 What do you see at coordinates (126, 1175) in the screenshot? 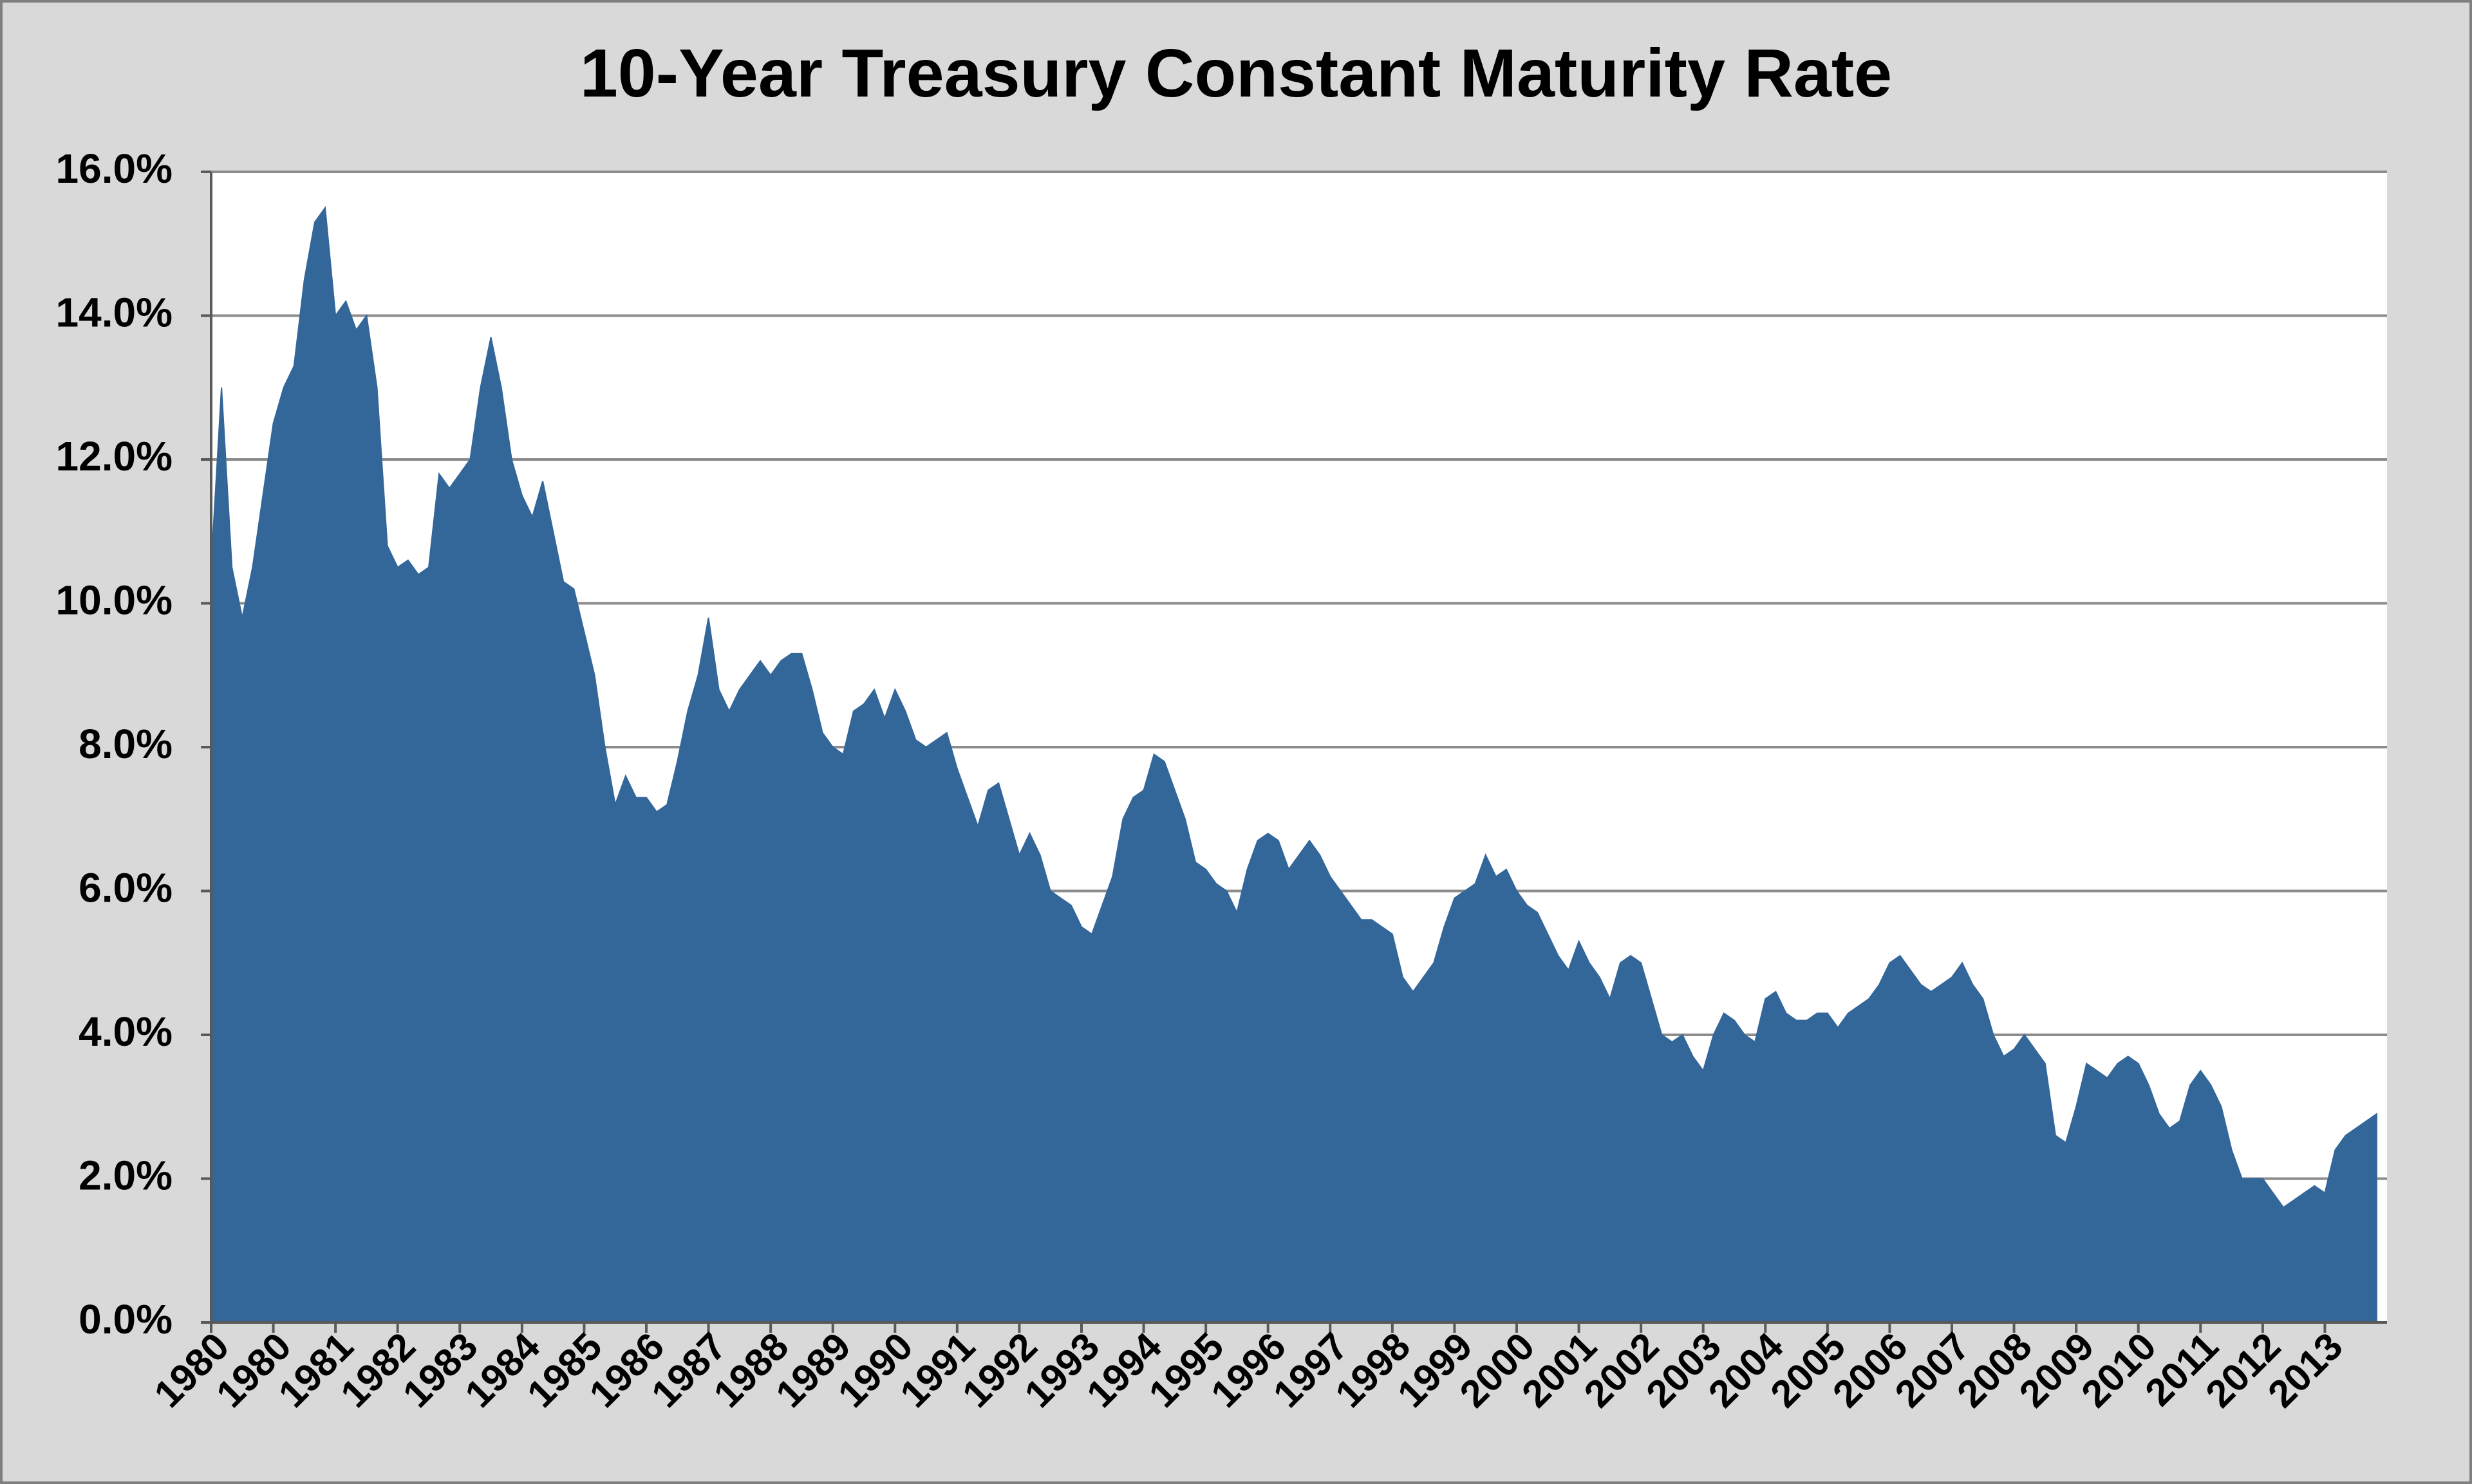
I see `y-tick-label: 2.0%` at bounding box center [126, 1175].